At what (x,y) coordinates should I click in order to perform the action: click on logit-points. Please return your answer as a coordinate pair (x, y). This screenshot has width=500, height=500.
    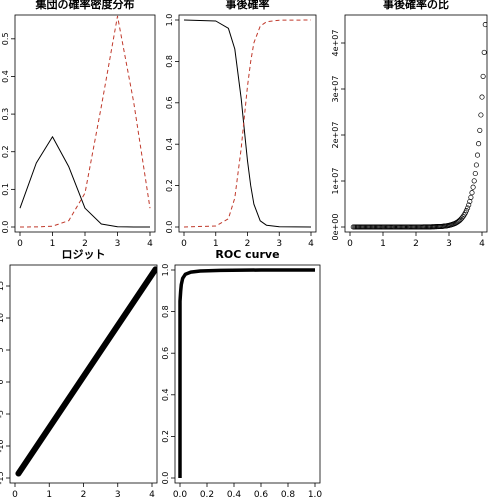
    Looking at the image, I should click on (86, 371).